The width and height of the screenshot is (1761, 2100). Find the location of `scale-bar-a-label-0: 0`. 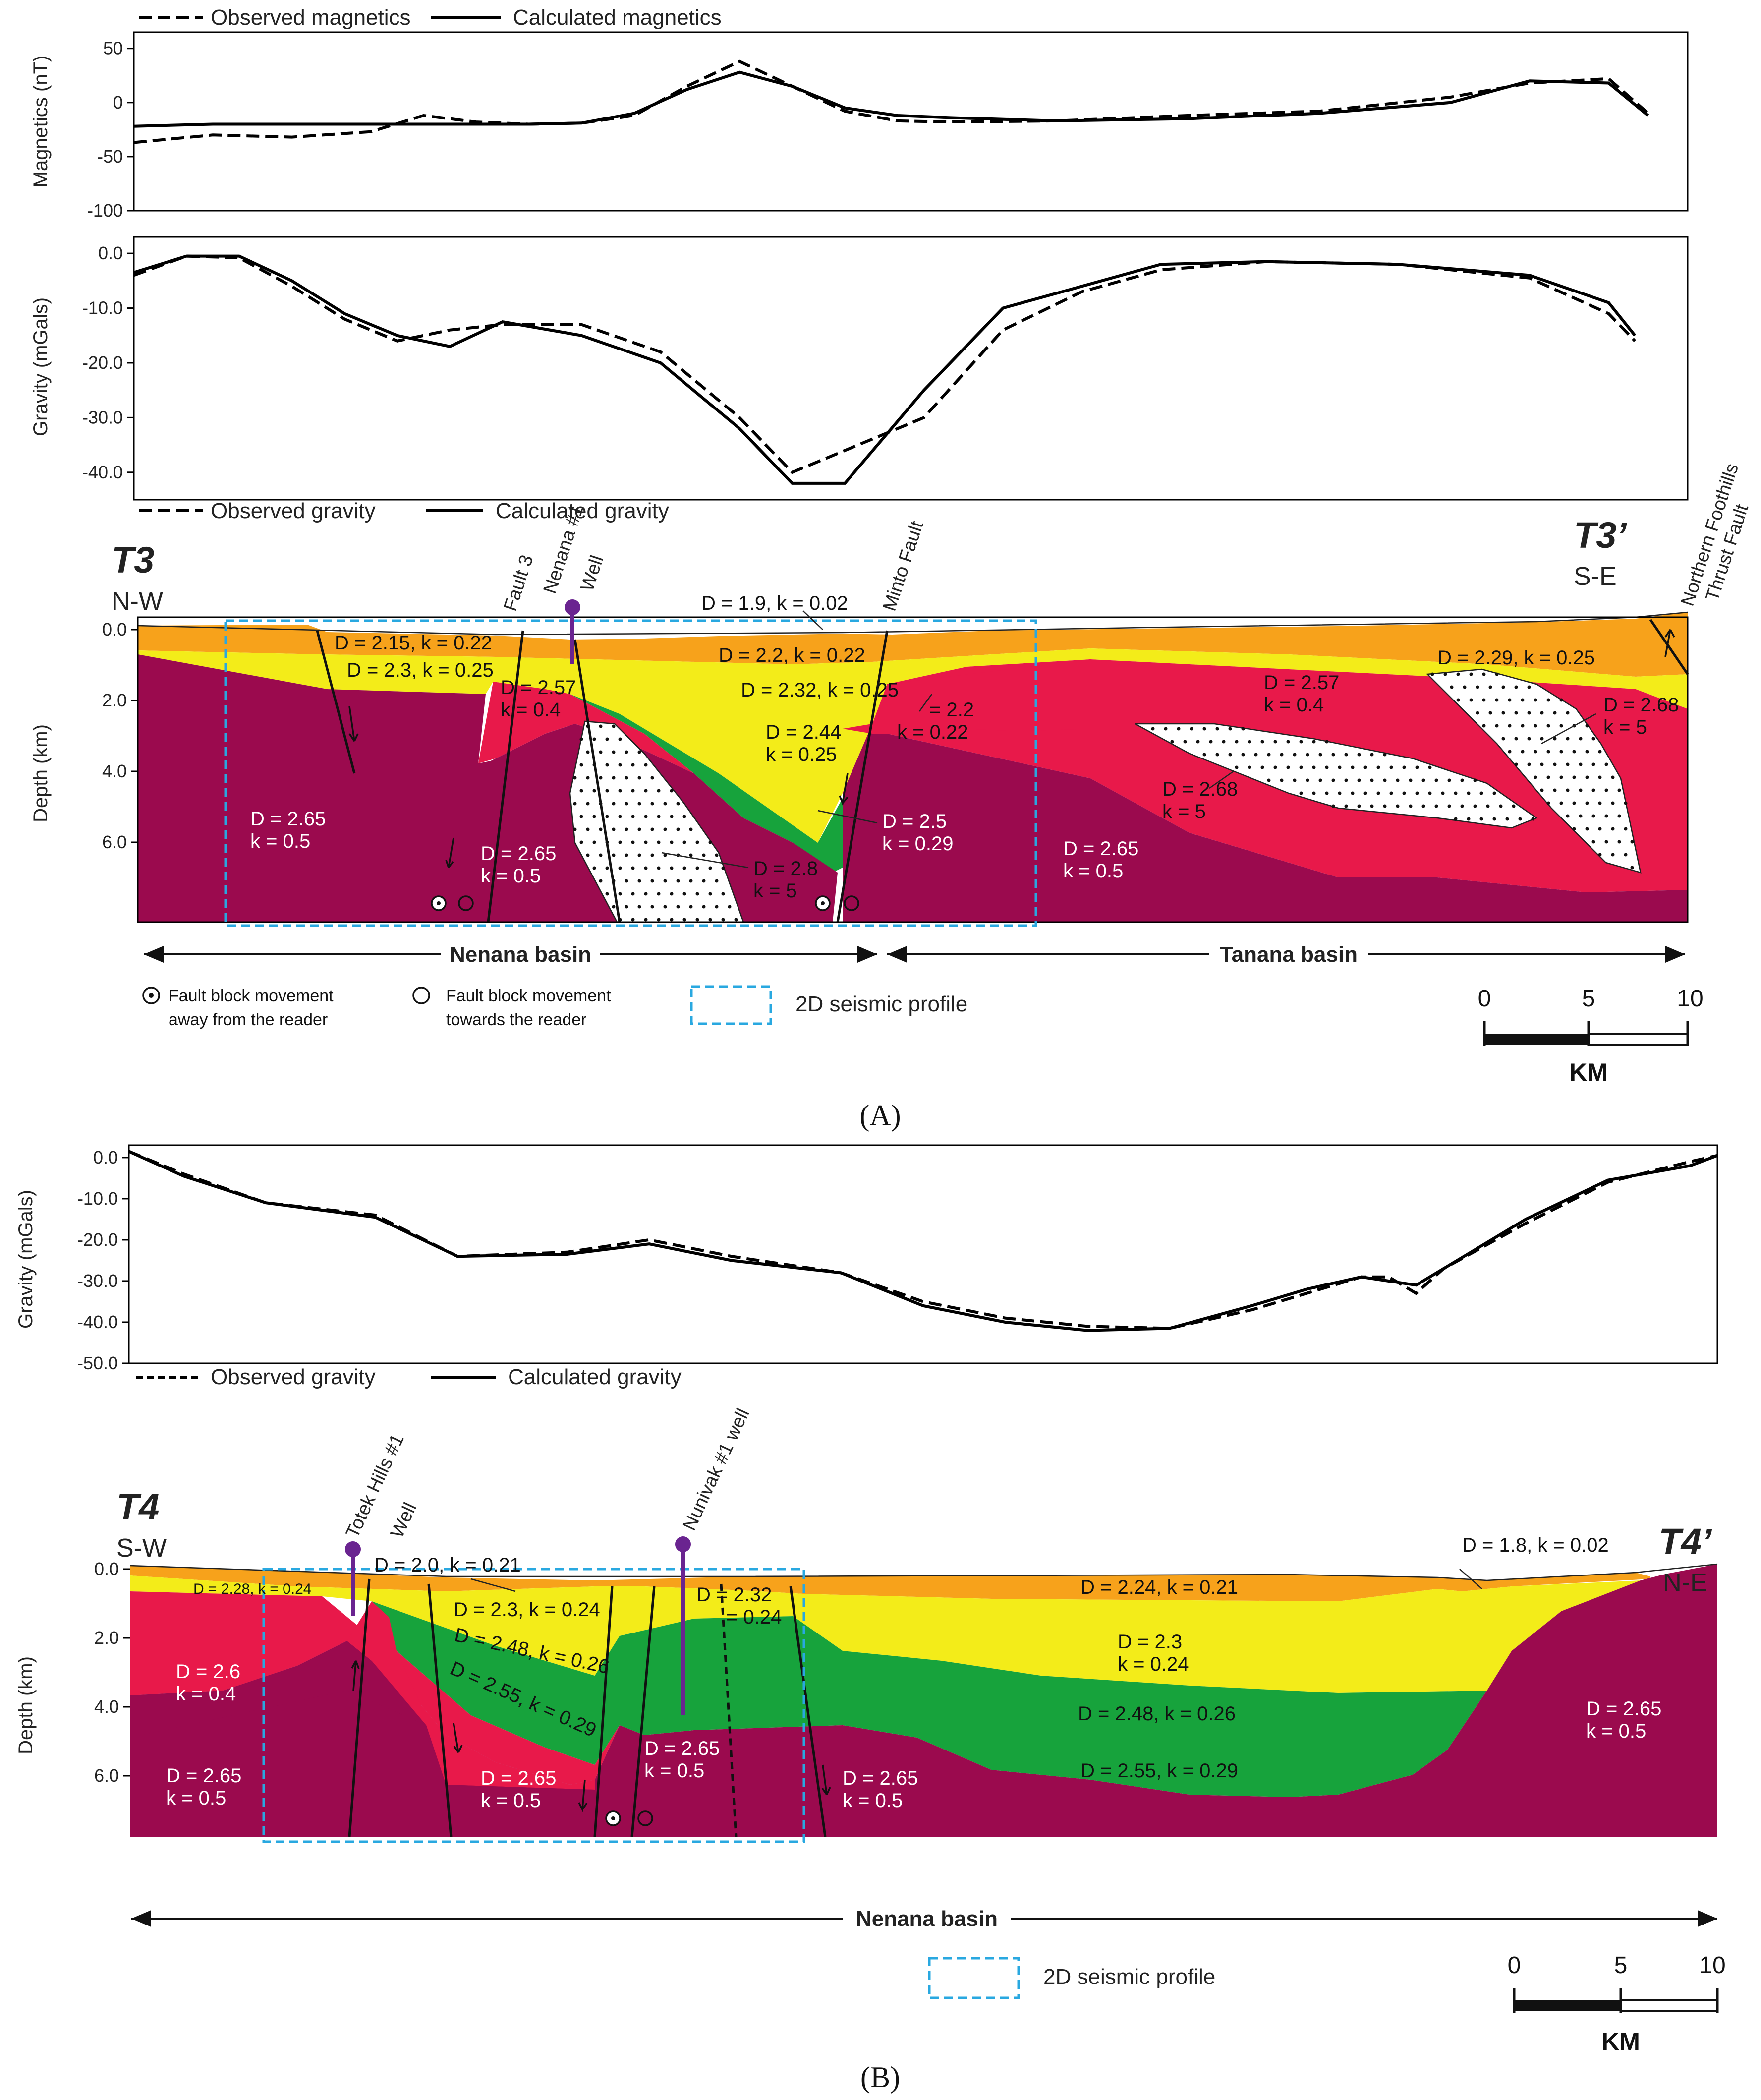

scale-bar-a-label-0: 0 is located at coordinates (1484, 999).